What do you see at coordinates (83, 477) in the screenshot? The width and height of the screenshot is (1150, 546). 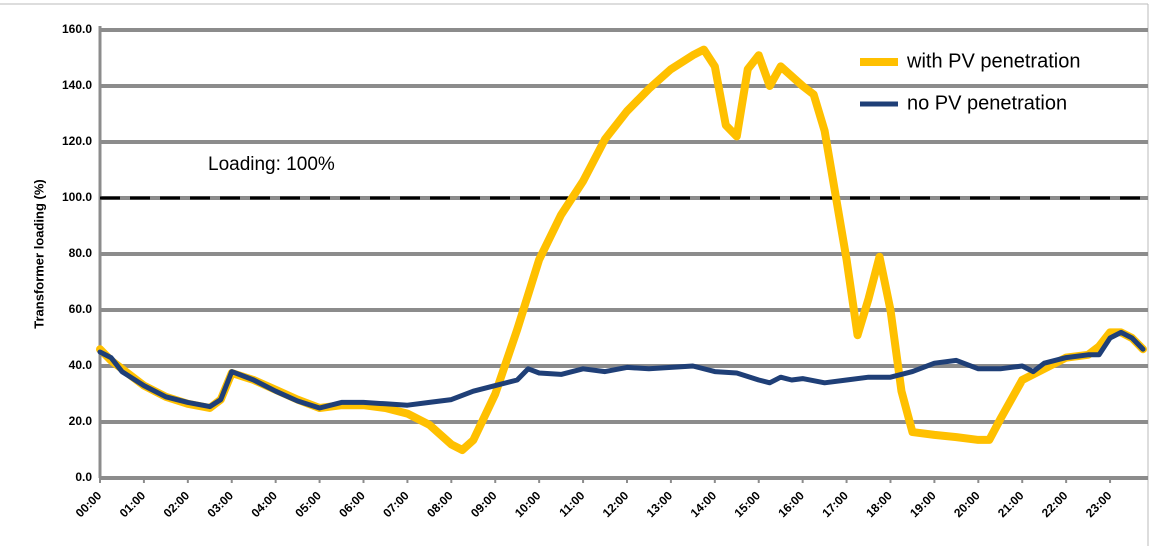 I see `y-tick-label: 0.0` at bounding box center [83, 477].